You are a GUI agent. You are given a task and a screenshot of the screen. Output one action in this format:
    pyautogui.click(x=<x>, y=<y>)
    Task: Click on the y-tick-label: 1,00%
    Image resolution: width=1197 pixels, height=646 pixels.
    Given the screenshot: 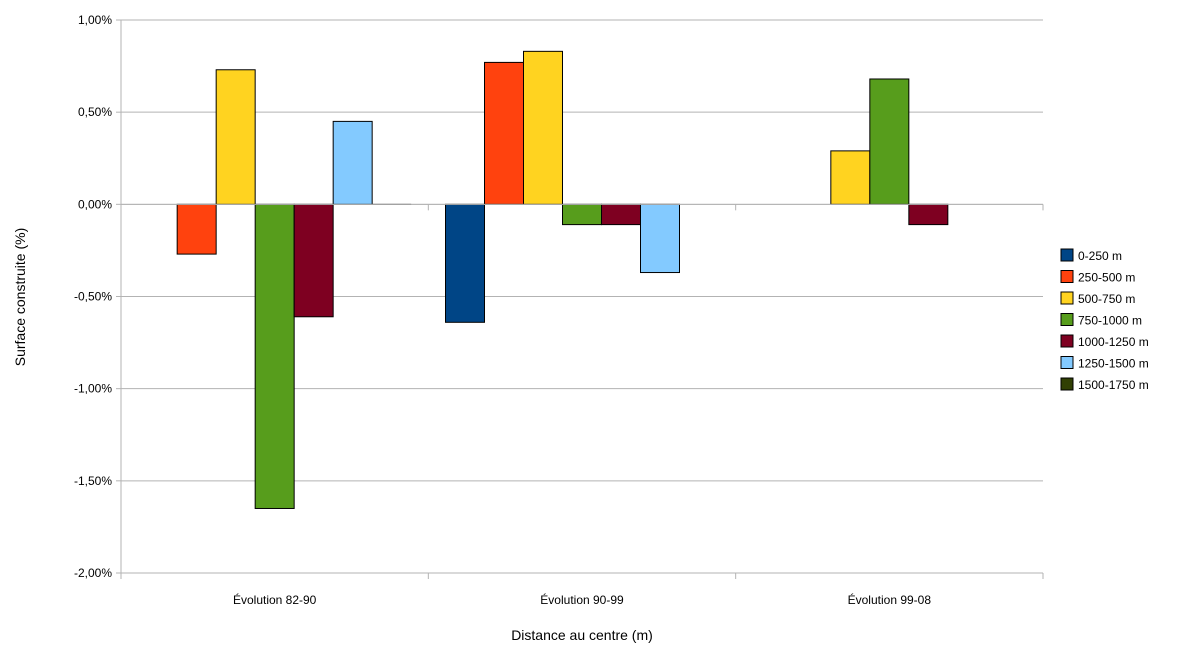 What is the action you would take?
    pyautogui.click(x=95, y=20)
    